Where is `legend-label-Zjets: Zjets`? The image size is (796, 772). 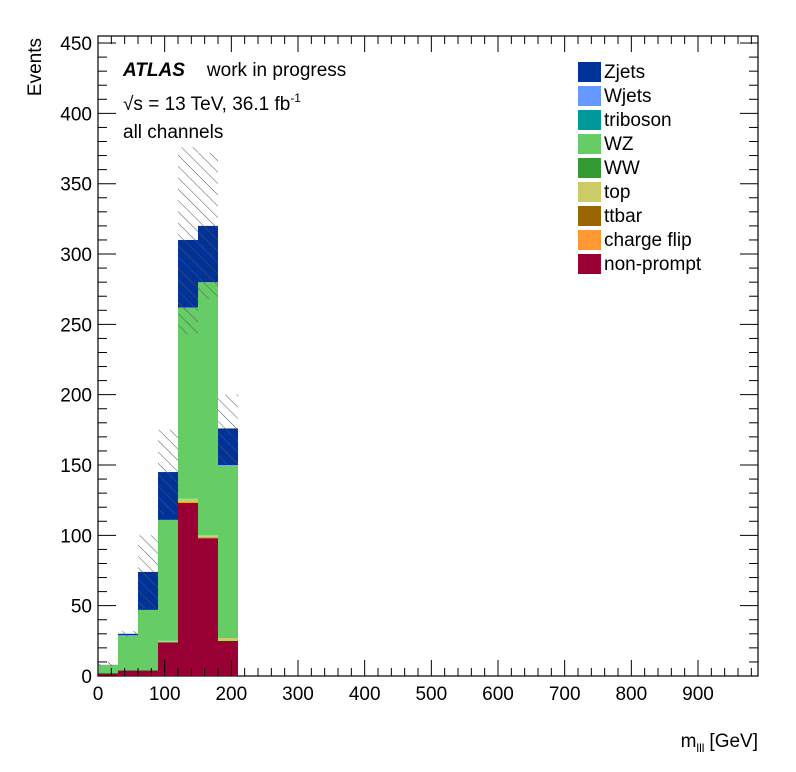 legend-label-Zjets: Zjets is located at coordinates (624, 72).